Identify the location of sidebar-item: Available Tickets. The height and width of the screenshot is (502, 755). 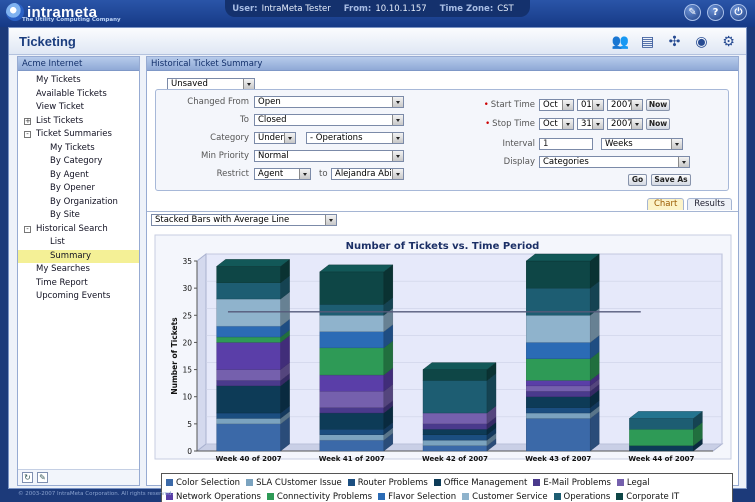
(78, 95).